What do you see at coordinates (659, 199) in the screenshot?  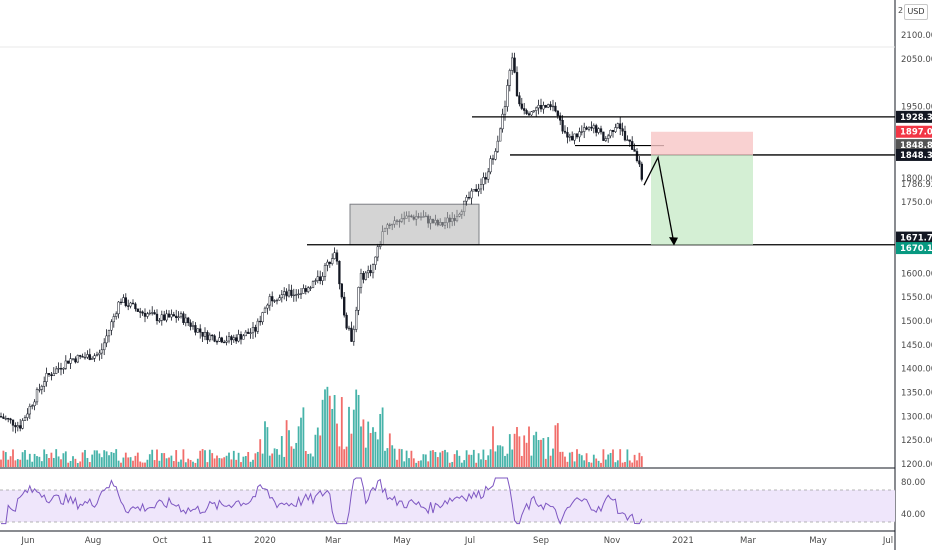 I see `projection-arrow` at bounding box center [659, 199].